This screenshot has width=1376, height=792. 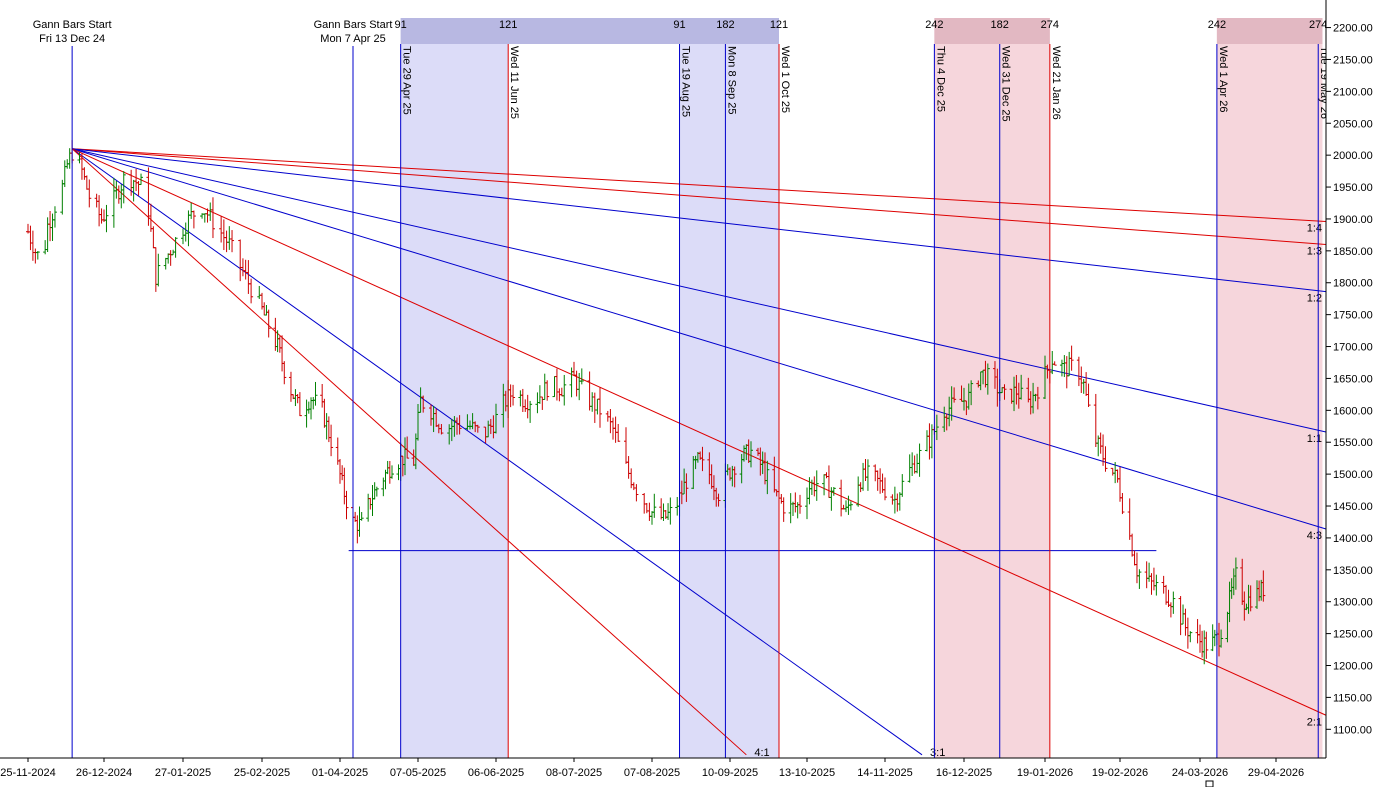 What do you see at coordinates (1352, 698) in the screenshot?
I see `price-axis-label: 1150.00` at bounding box center [1352, 698].